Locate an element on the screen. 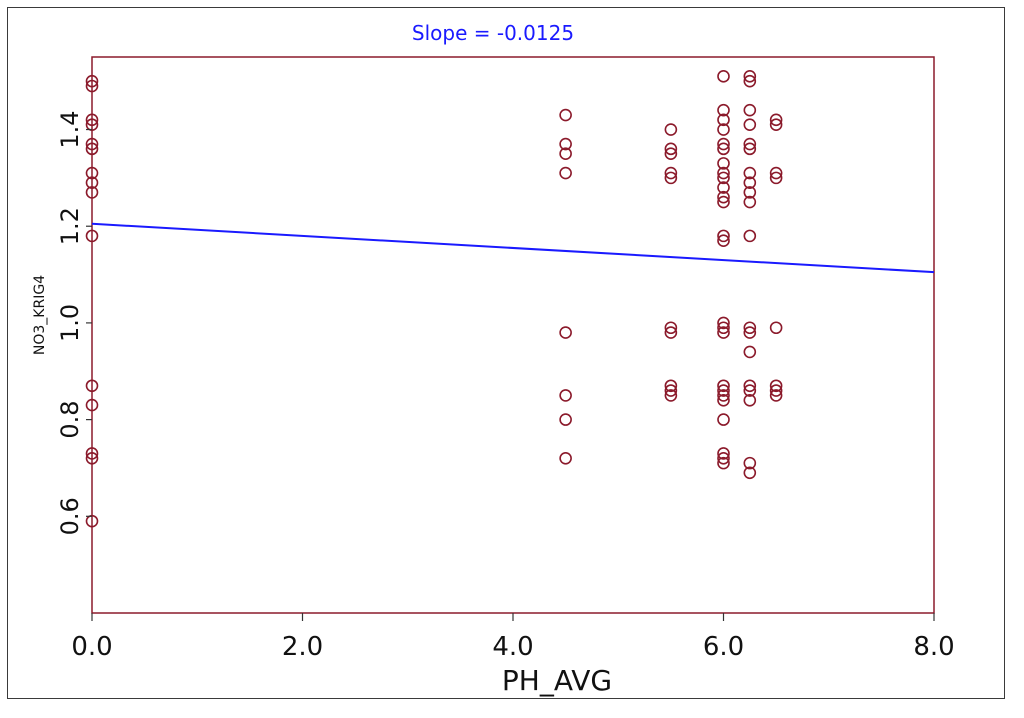 The width and height of the screenshot is (1024, 718). y-tick-label-0: 0.6 is located at coordinates (70, 516).